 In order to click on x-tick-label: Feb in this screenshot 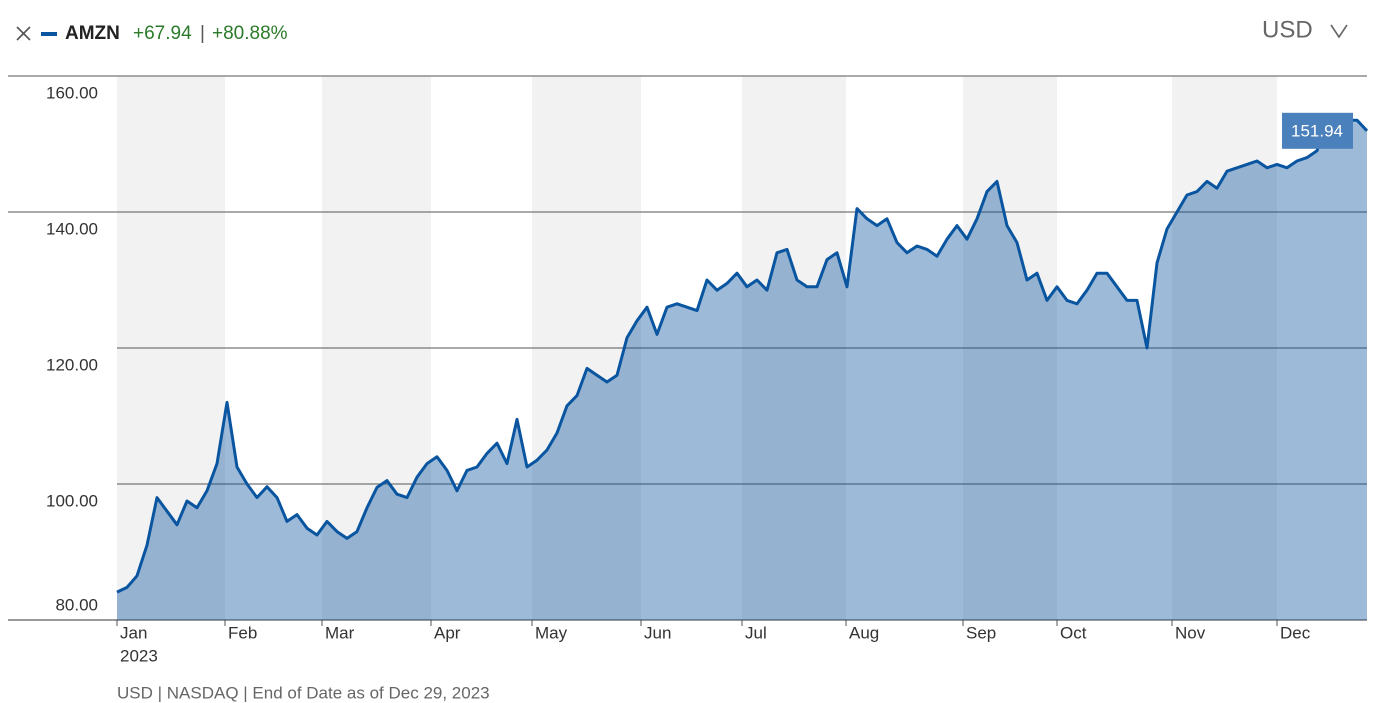, I will do `click(242, 632)`.